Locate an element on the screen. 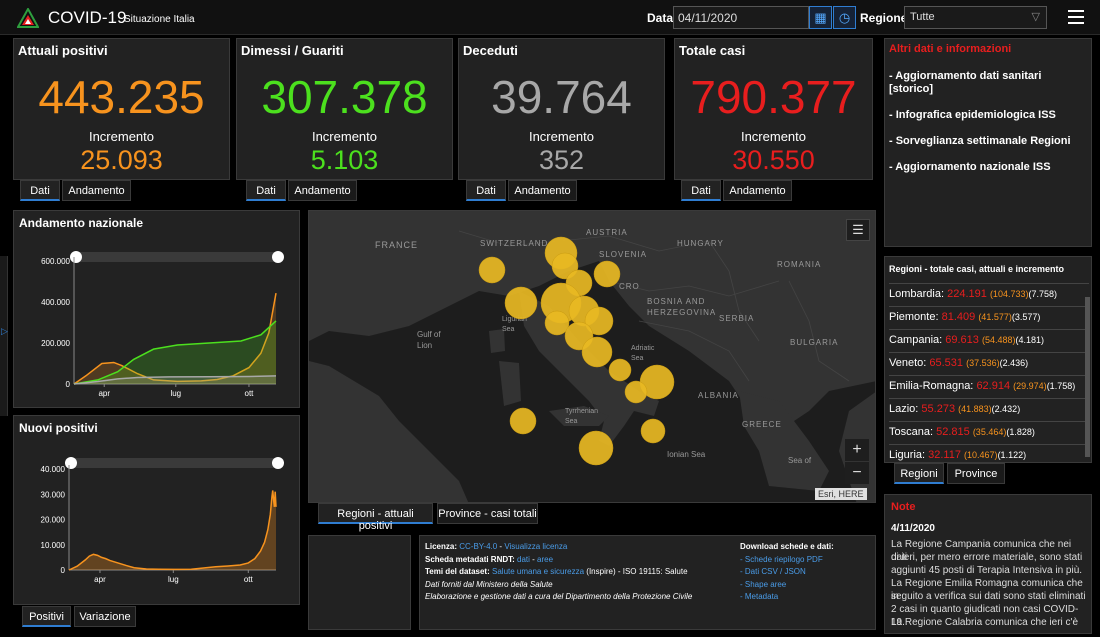 Image resolution: width=1100 pixels, height=637 pixels. x-tick-label: apr is located at coordinates (100, 579).